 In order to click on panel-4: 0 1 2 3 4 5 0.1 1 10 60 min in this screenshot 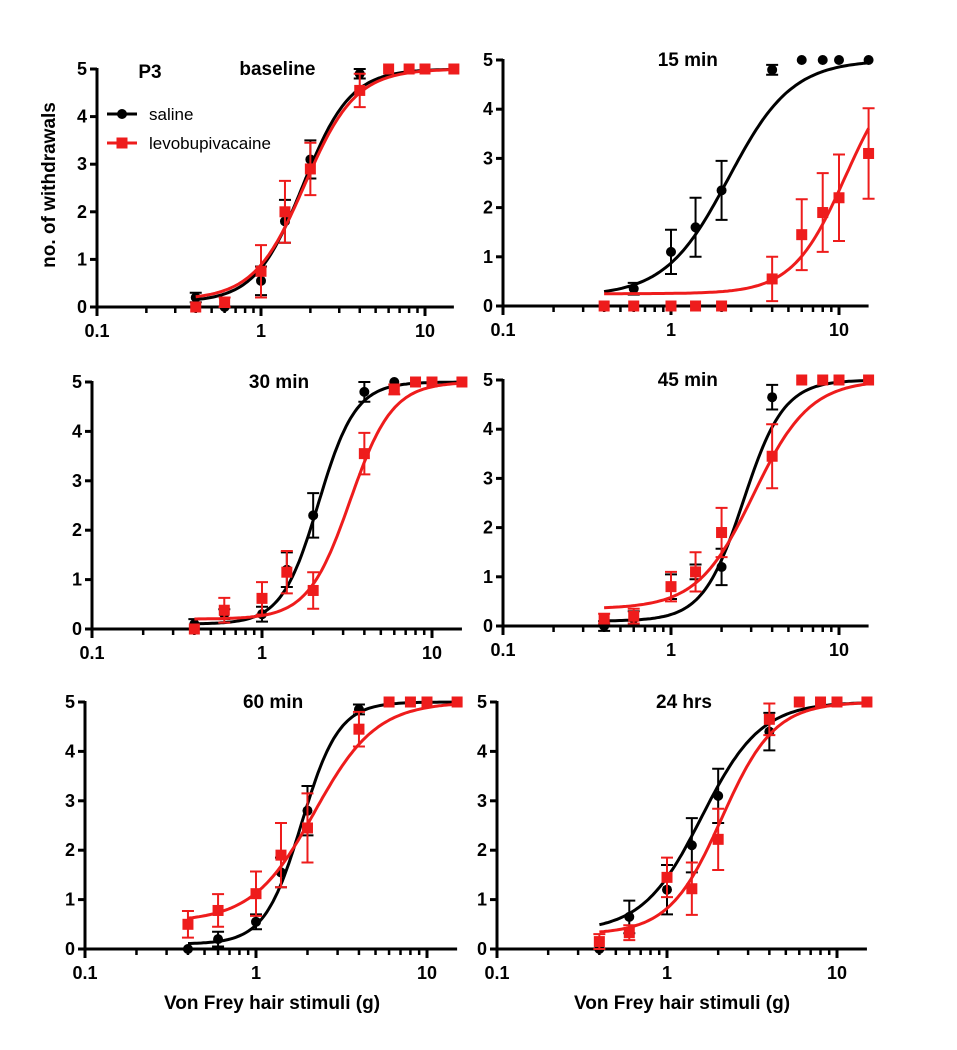, I will do `click(264, 837)`.